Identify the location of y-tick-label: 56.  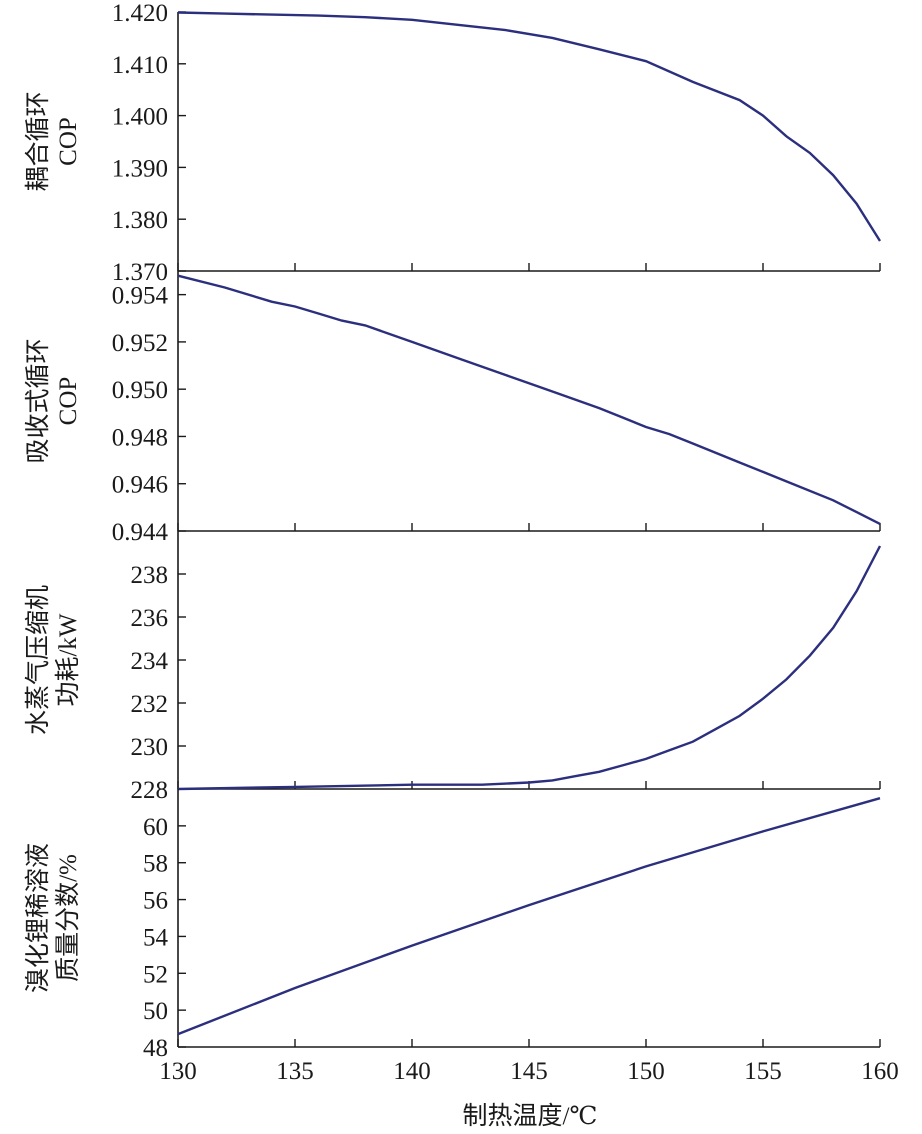
(155, 901).